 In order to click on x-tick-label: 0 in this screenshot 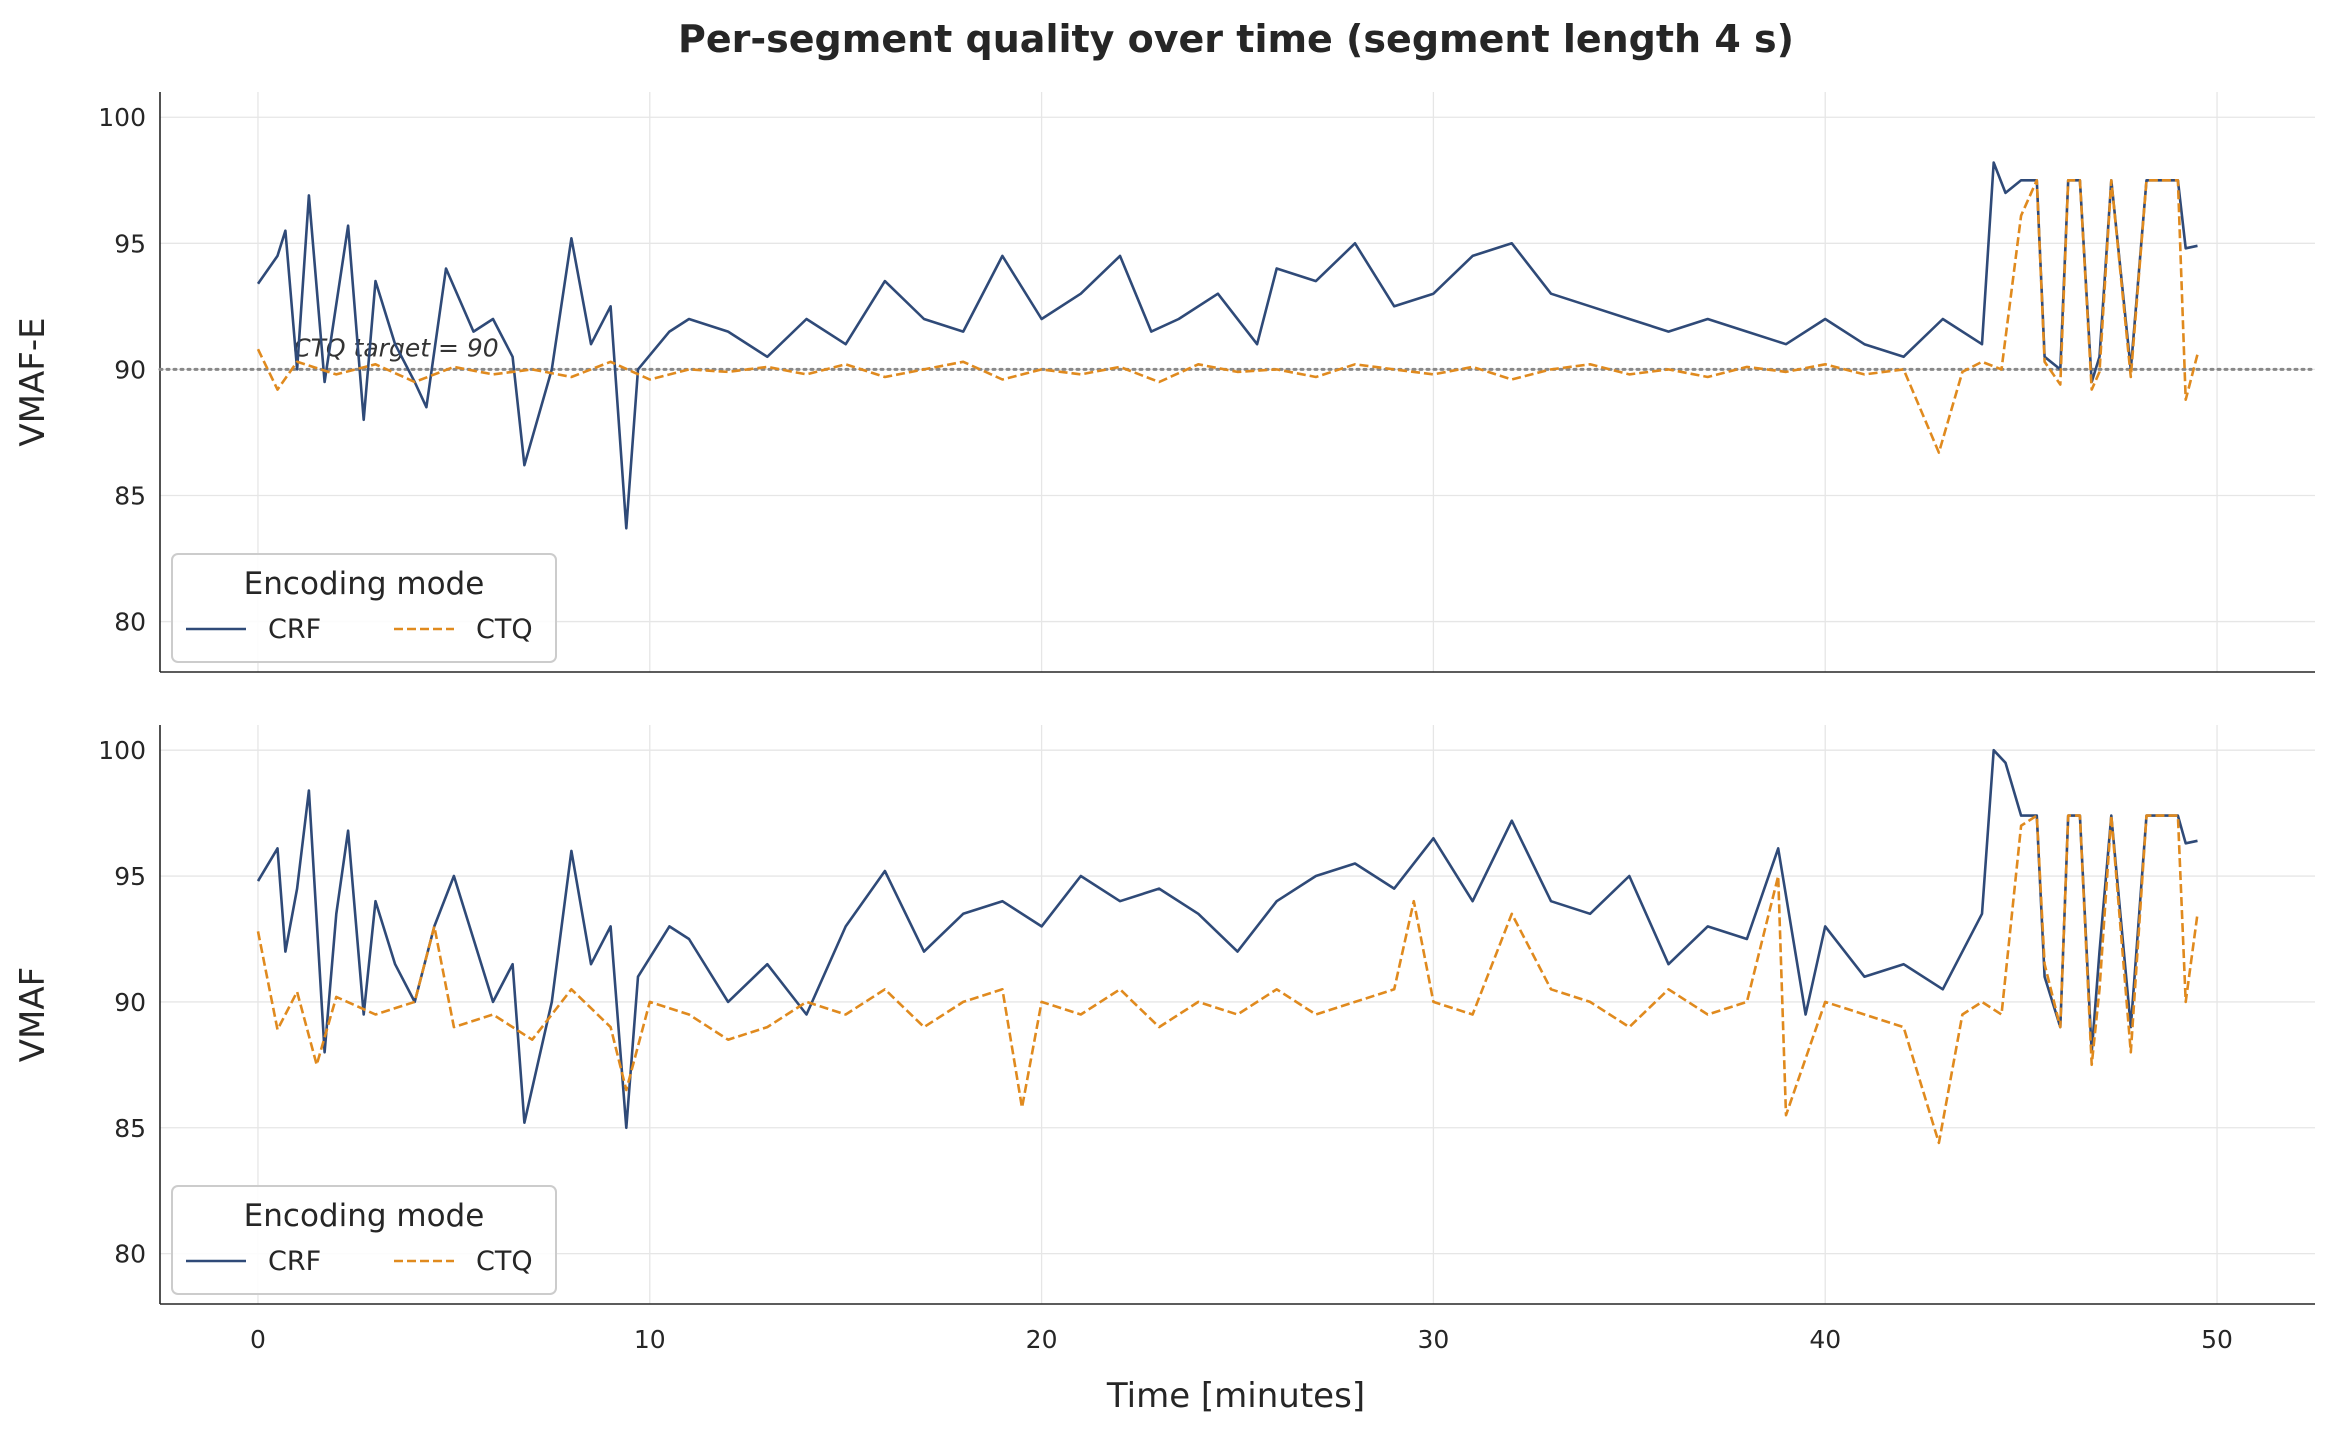, I will do `click(258, 1339)`.